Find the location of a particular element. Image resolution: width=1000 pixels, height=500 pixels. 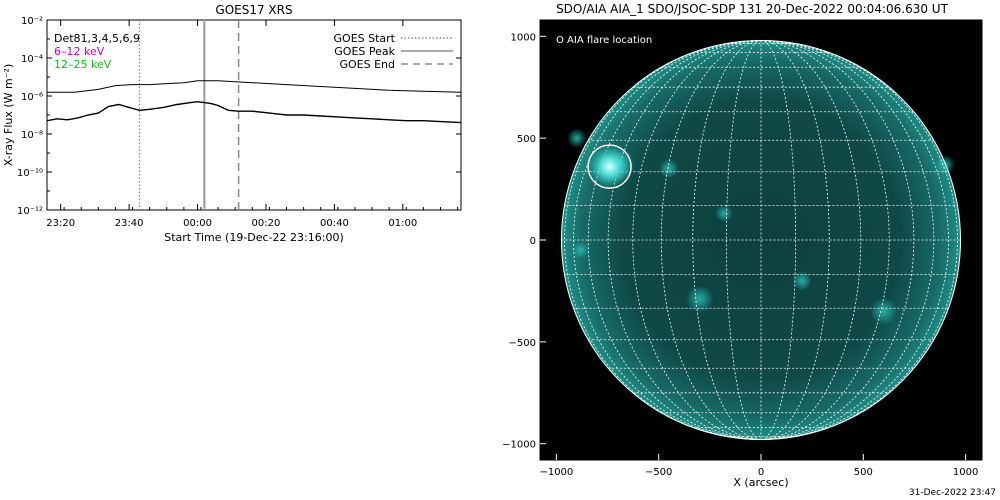

x-axis-label: Start Time (19-Dec-22 23:16:00) is located at coordinates (254, 237).